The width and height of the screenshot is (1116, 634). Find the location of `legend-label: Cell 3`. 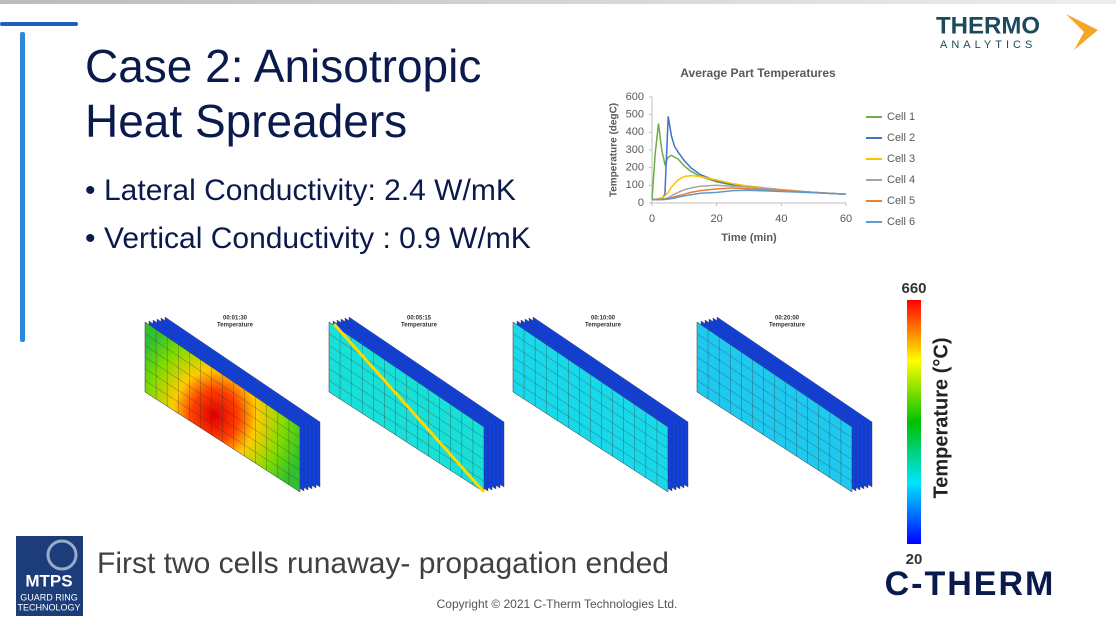

legend-label: Cell 3 is located at coordinates (901, 159).